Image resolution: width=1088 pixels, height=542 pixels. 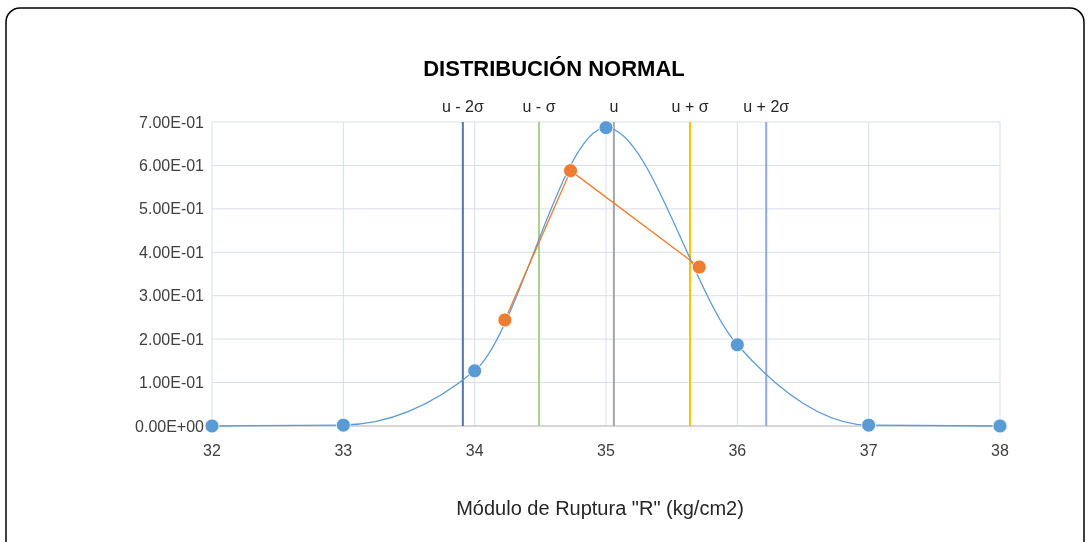 What do you see at coordinates (172, 252) in the screenshot?
I see `y-tick-label: 4.00E-01` at bounding box center [172, 252].